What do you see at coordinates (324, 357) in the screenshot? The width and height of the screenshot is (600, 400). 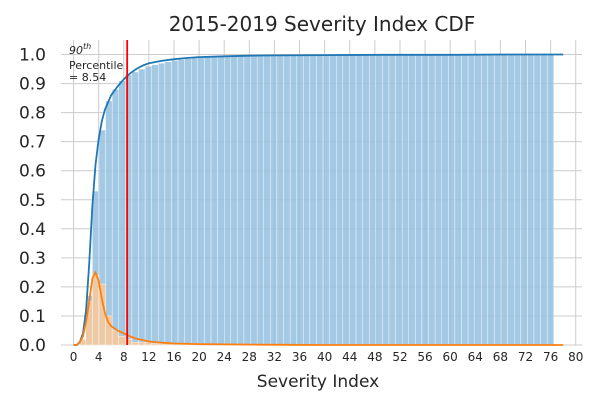 I see `x-tick-10: 40` at bounding box center [324, 357].